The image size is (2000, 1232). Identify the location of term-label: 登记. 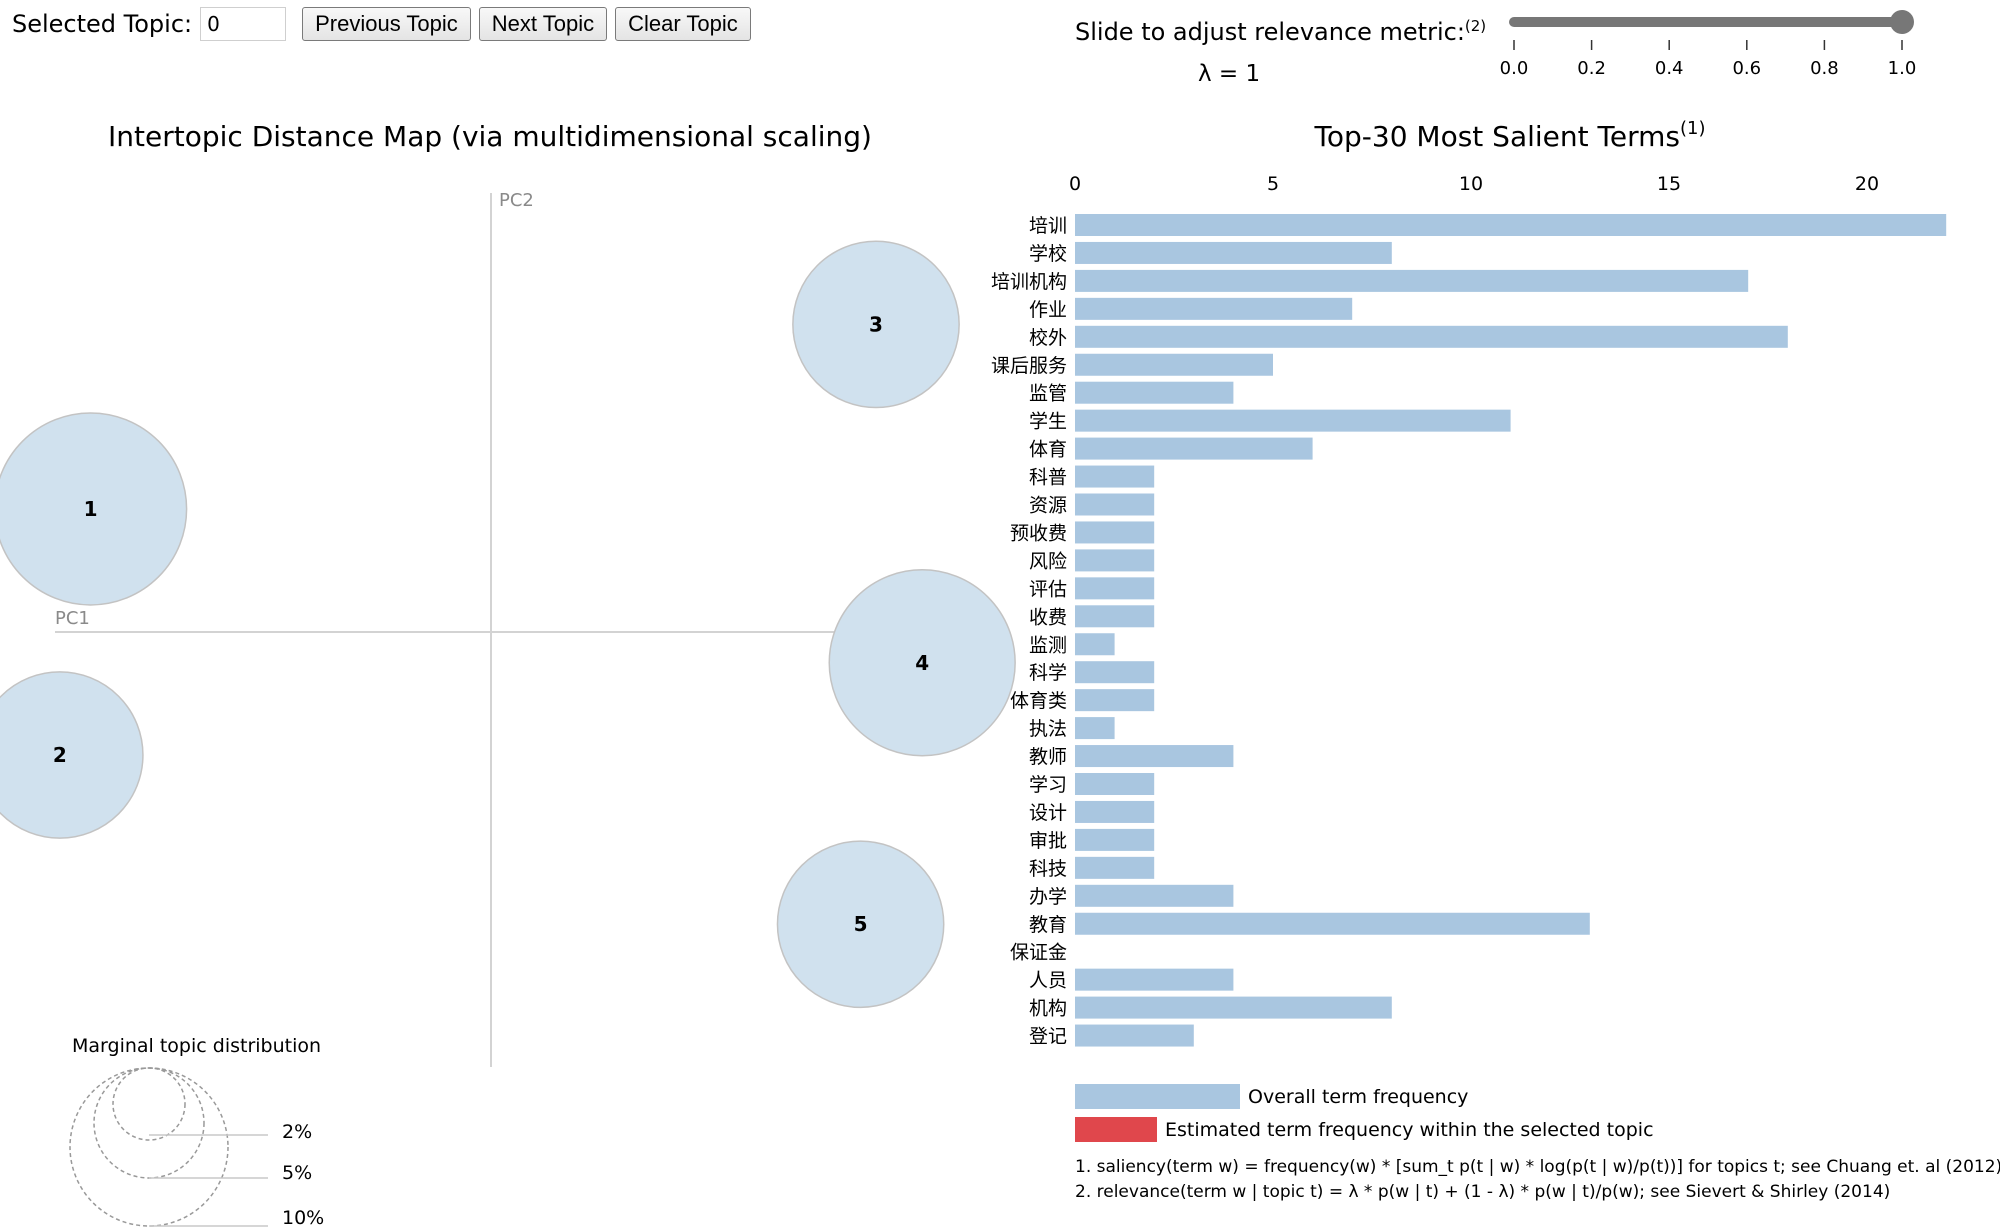
(1048, 1037).